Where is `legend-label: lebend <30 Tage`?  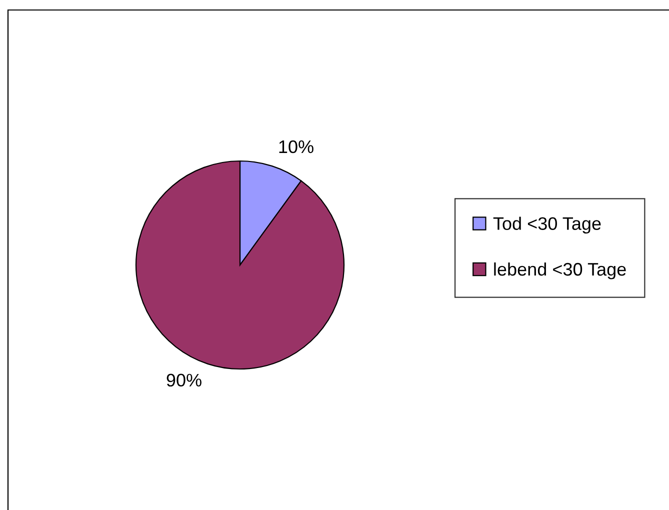
legend-label: lebend <30 Tage is located at coordinates (560, 271).